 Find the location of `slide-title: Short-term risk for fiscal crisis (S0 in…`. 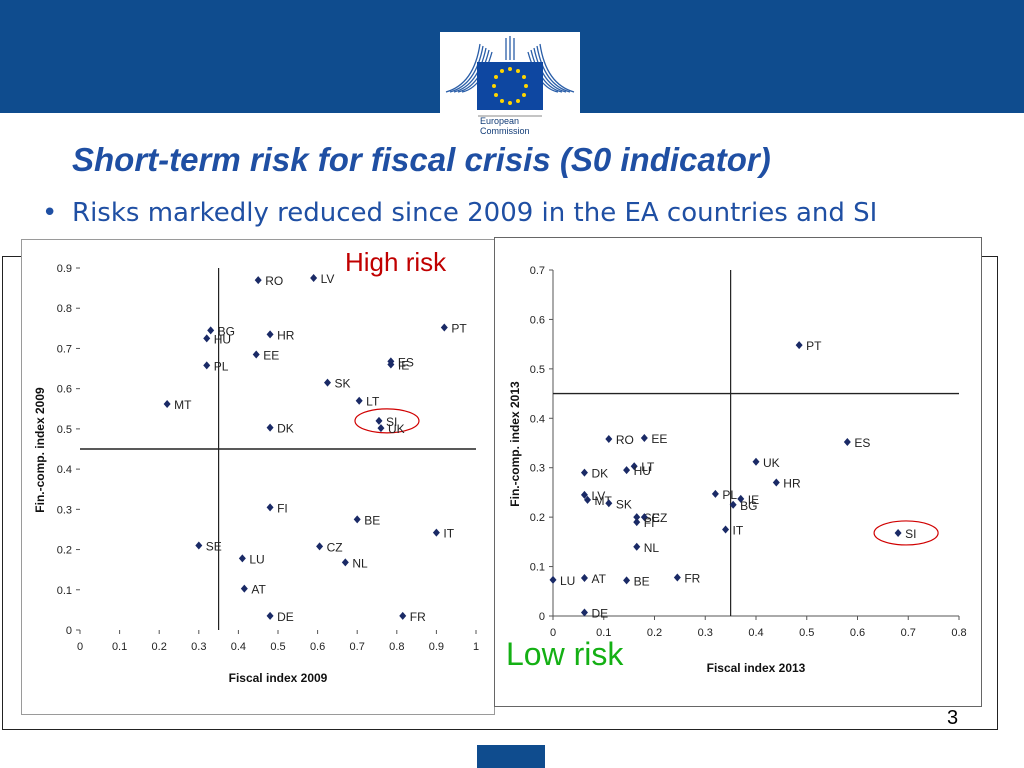

slide-title: Short-term risk for fiscal crisis (S0 in… is located at coordinates (421, 159).